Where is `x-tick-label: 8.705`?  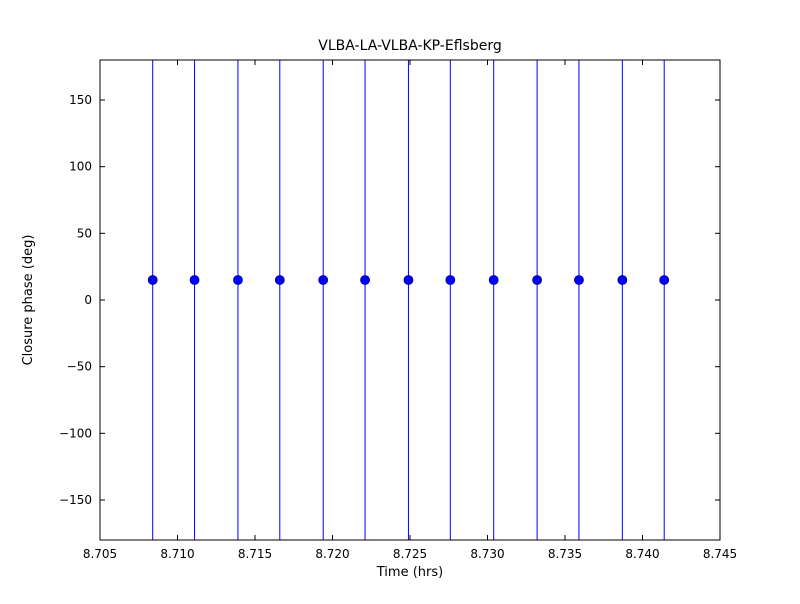 x-tick-label: 8.705 is located at coordinates (100, 554).